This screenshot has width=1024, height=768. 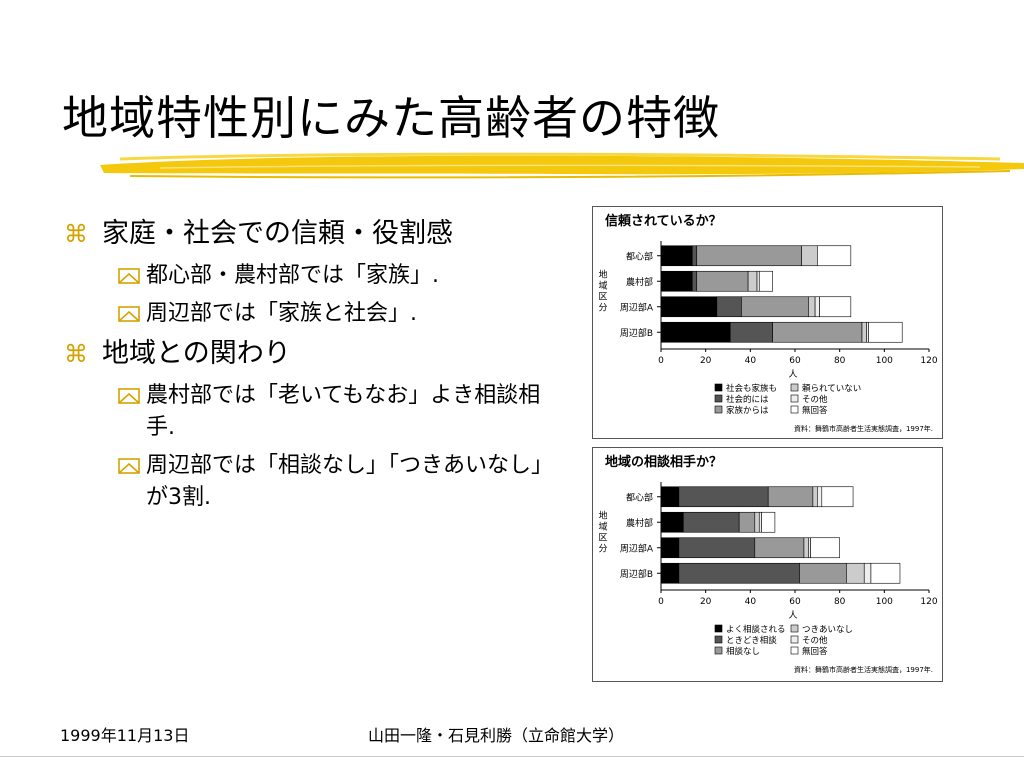 What do you see at coordinates (795, 361) in the screenshot?
I see `x-tick-label: 60` at bounding box center [795, 361].